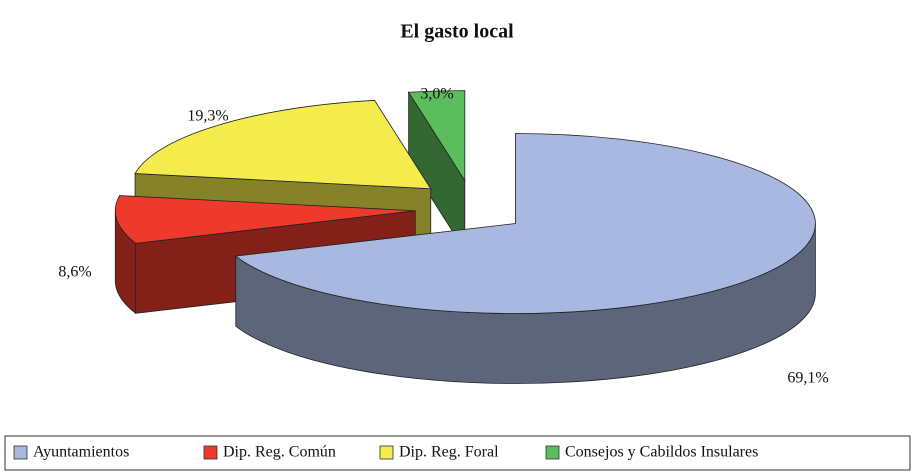  What do you see at coordinates (279, 452) in the screenshot?
I see `legend-label: Dip. Reg. Común` at bounding box center [279, 452].